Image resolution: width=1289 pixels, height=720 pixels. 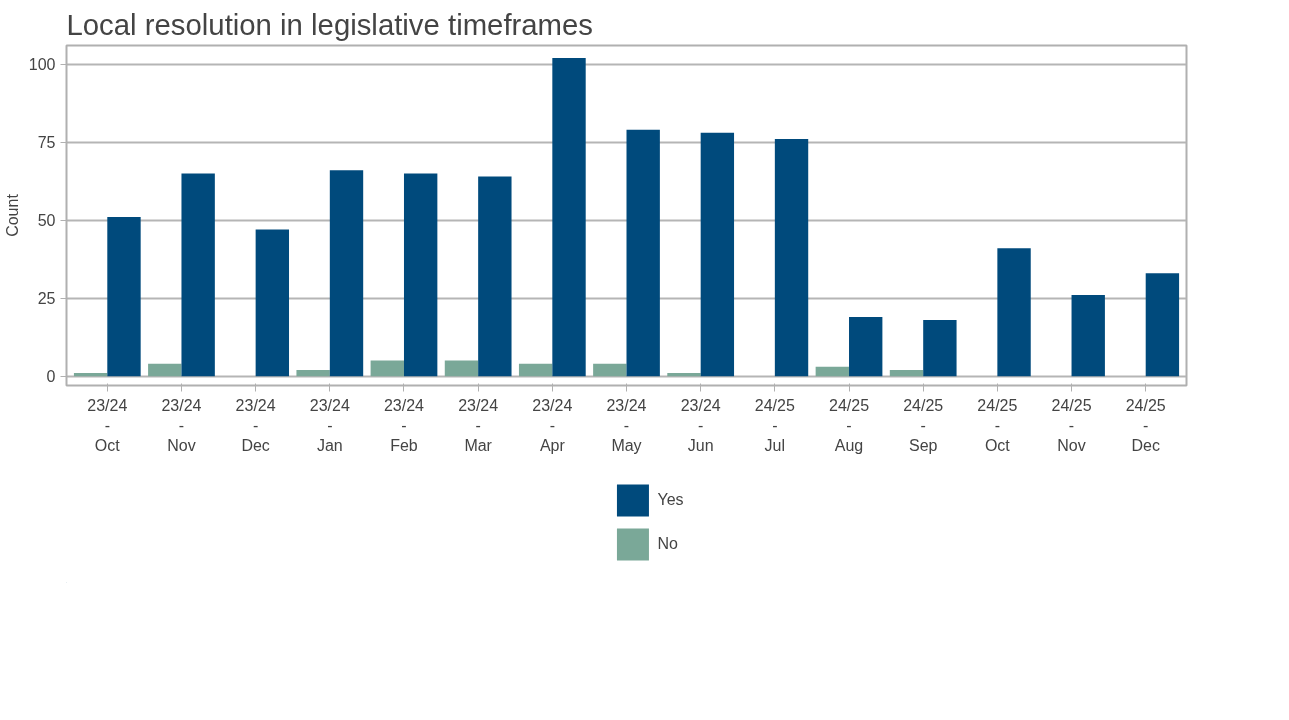 I want to click on x-tick-label: 23/24 - Jan, so click(x=329, y=425).